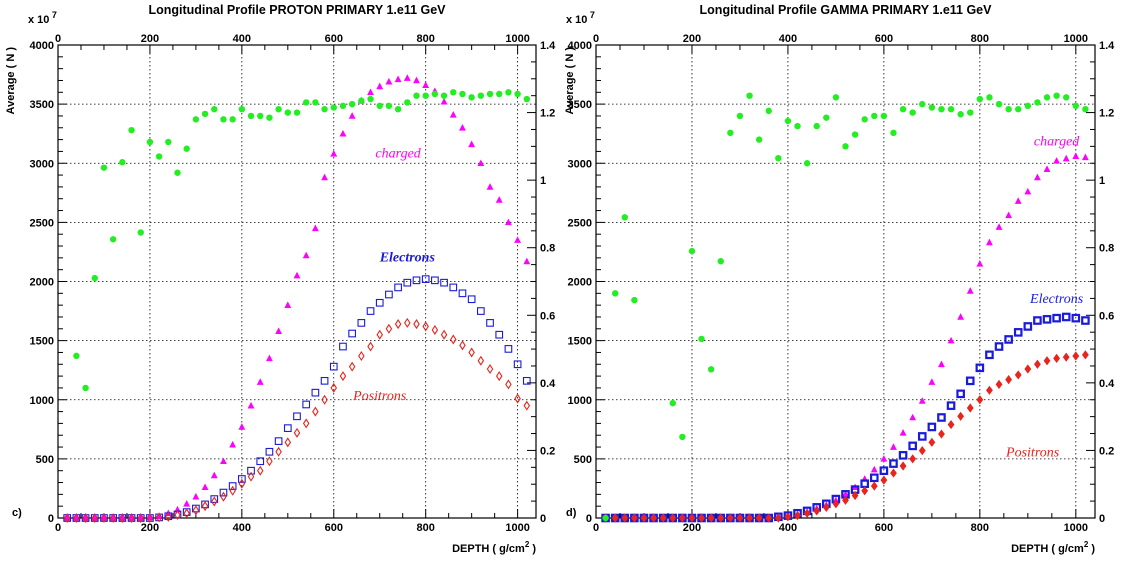 The width and height of the screenshot is (1123, 563). Describe the element at coordinates (1106, 114) in the screenshot. I see `right-tick-label: 1.2` at that location.